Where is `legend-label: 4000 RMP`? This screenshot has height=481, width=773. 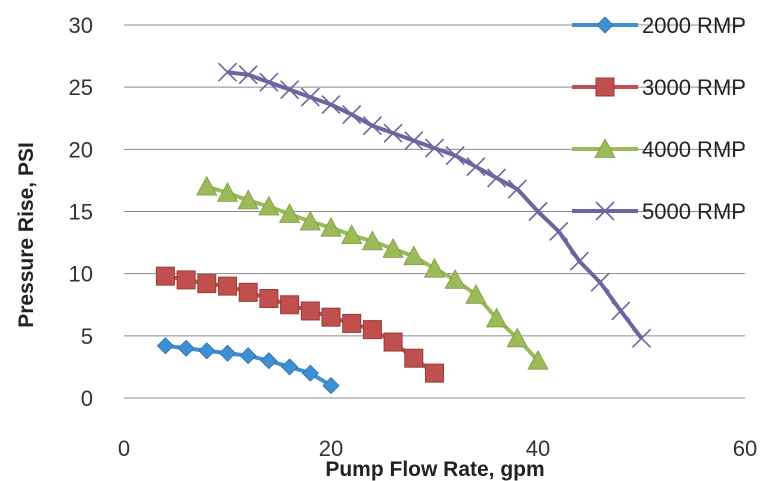
legend-label: 4000 RMP is located at coordinates (694, 149).